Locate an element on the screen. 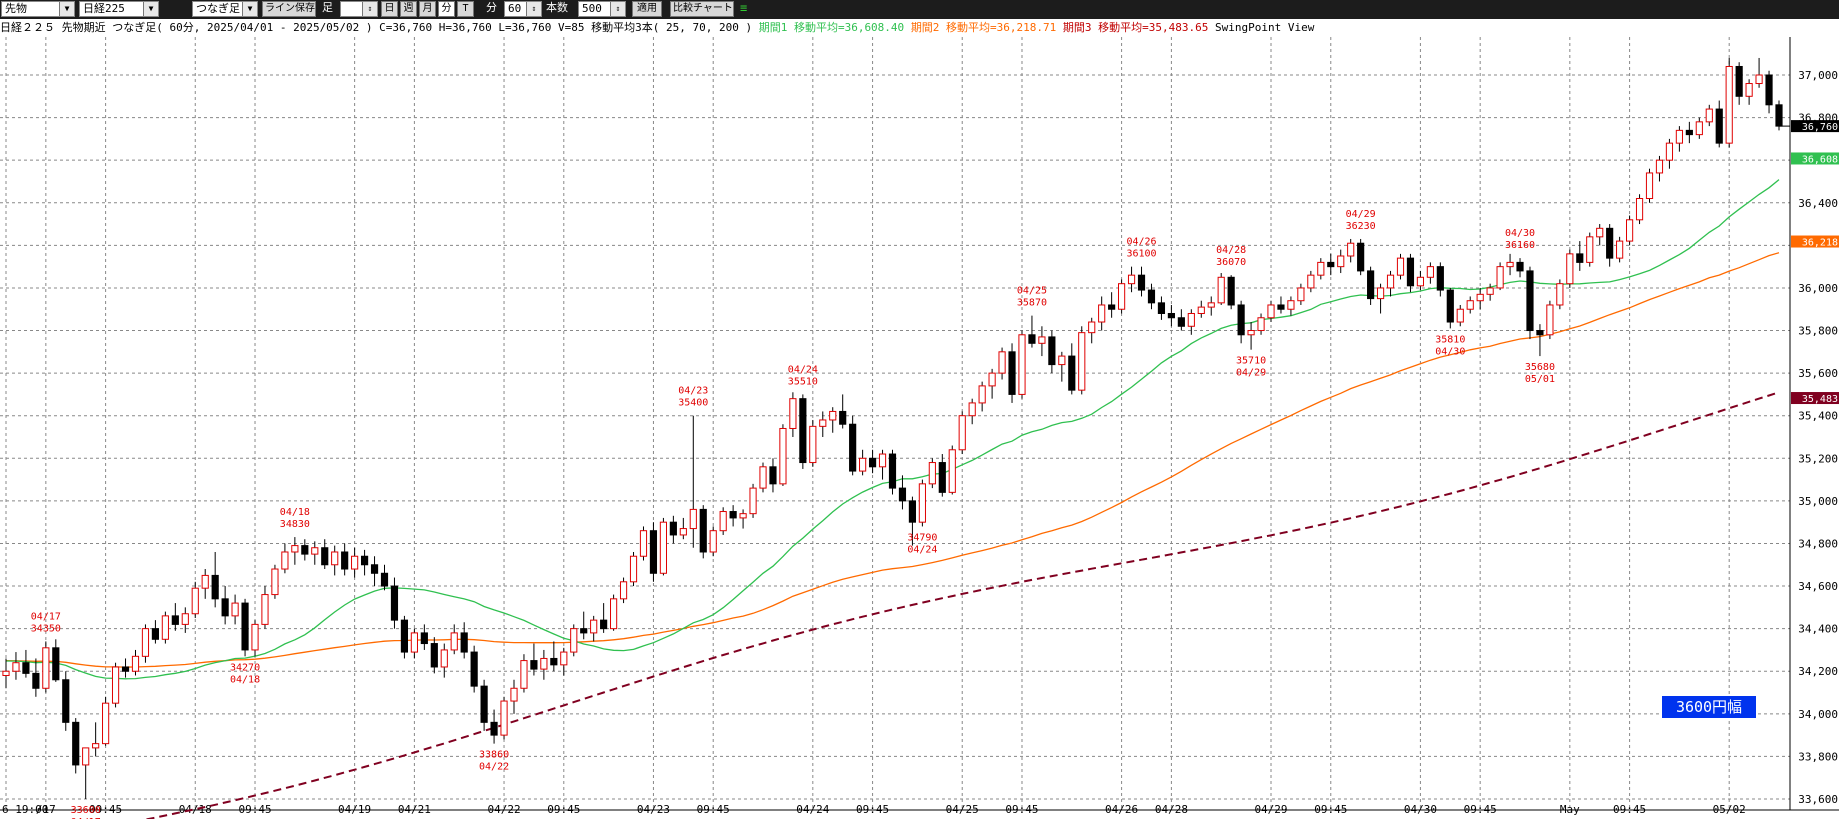 This screenshot has width=1839, height=819. minutes-field: 60 ⇕ is located at coordinates (523, 9).